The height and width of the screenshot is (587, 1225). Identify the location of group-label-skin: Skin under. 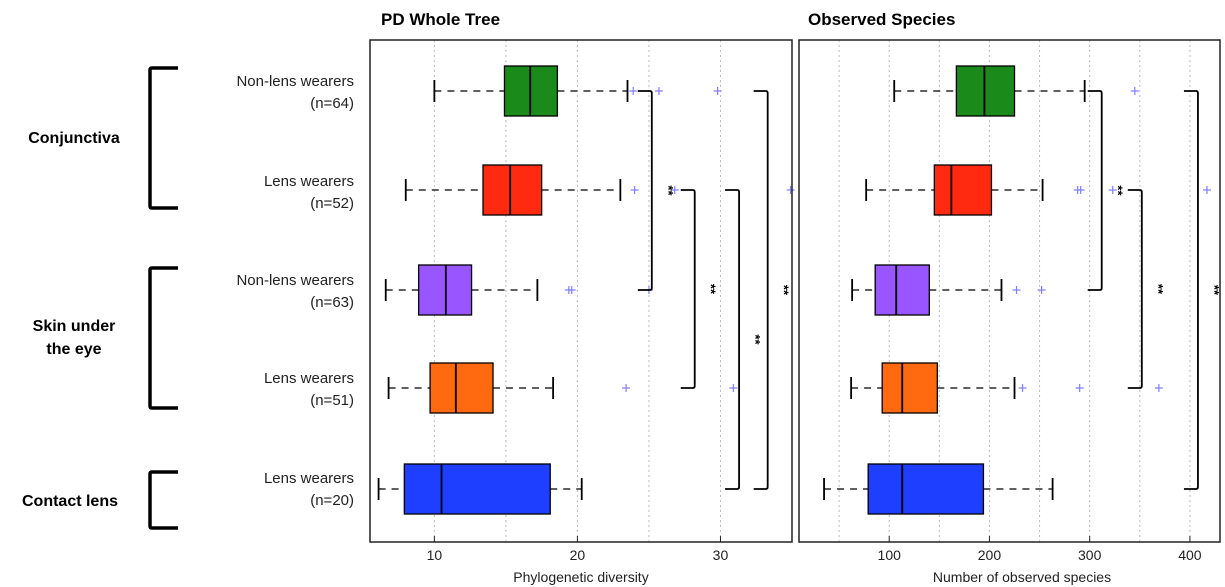
(74, 326).